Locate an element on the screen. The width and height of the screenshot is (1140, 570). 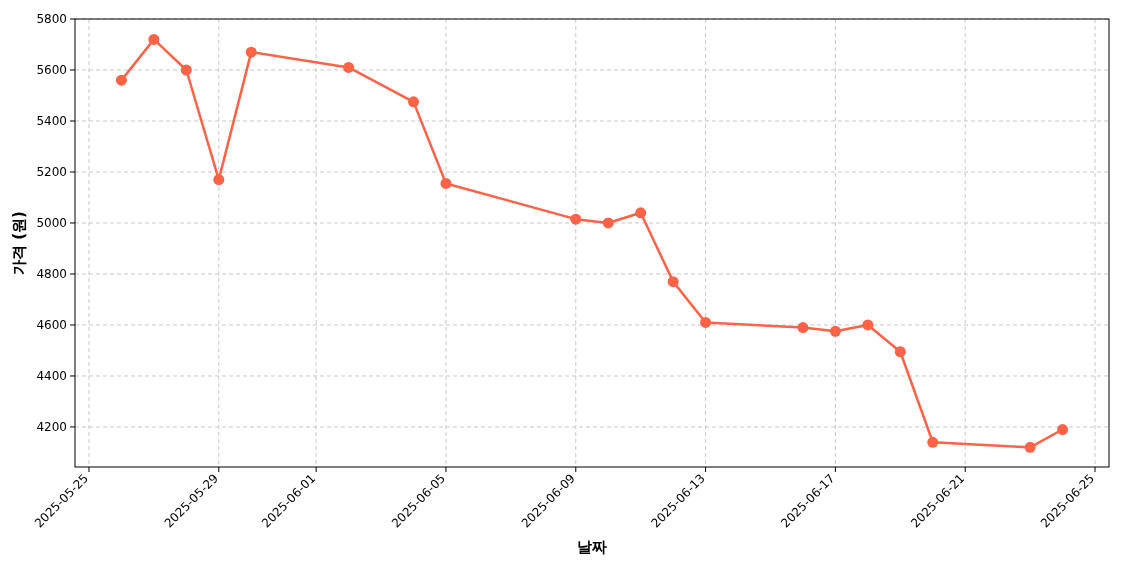
y-tick-label: 5600 is located at coordinates (51, 70).